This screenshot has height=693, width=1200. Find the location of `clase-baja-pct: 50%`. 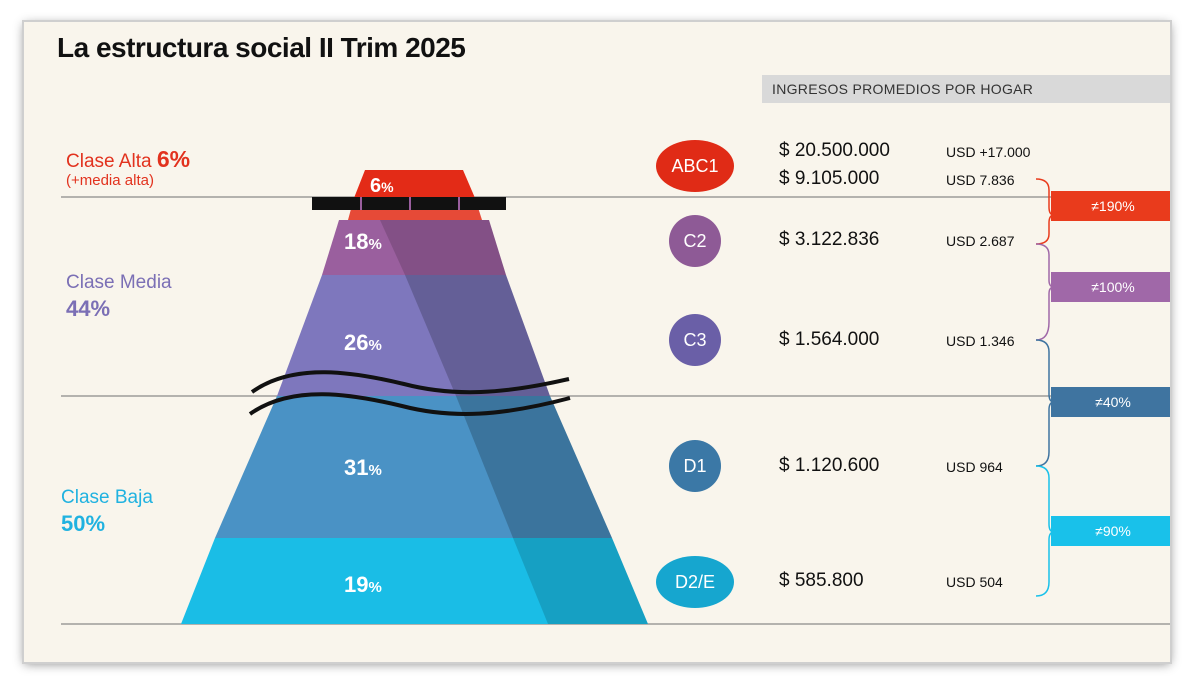

clase-baja-pct: 50% is located at coordinates (83, 523).